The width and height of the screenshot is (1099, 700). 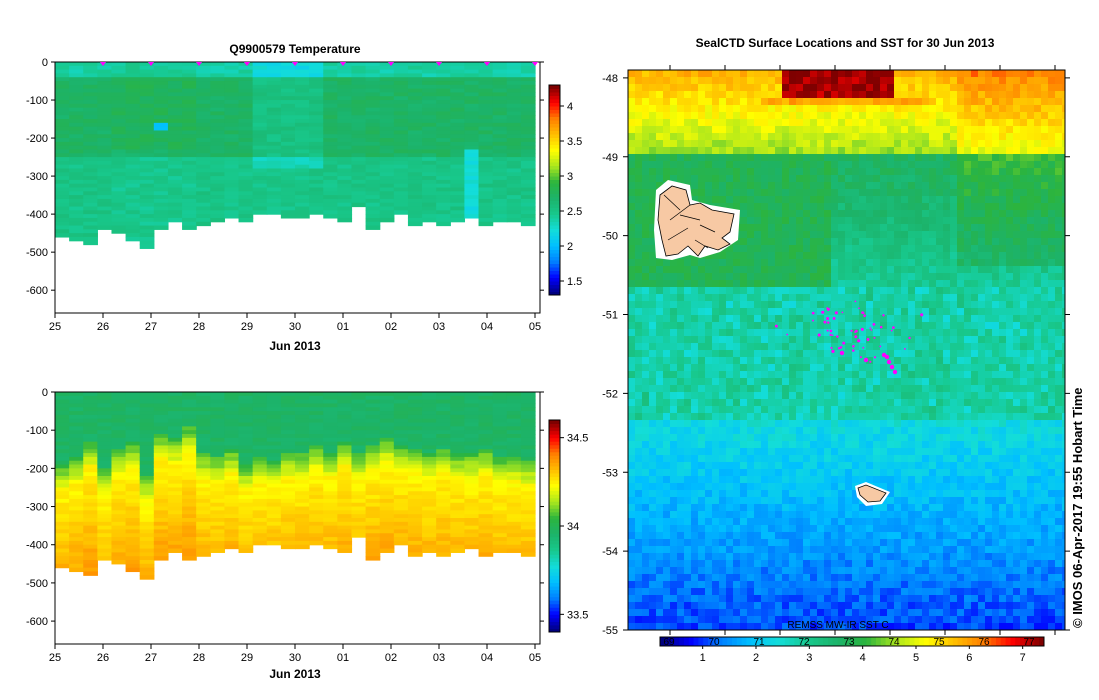 What do you see at coordinates (570, 177) in the screenshot?
I see `colorbar-tick-label: 3` at bounding box center [570, 177].